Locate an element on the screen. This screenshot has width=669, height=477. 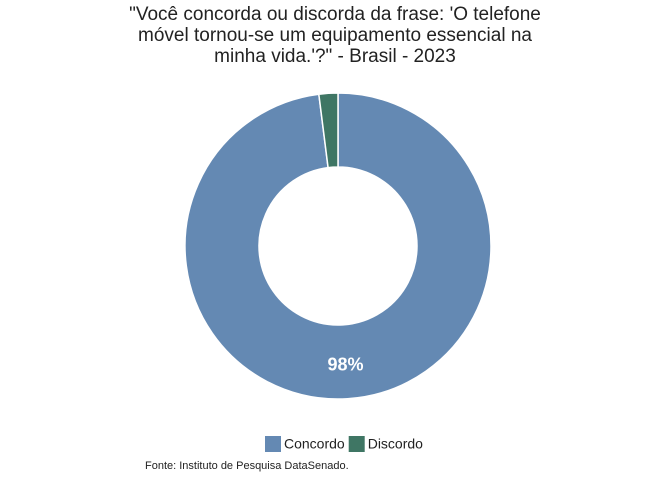
donut-slice is located at coordinates (328, 130).